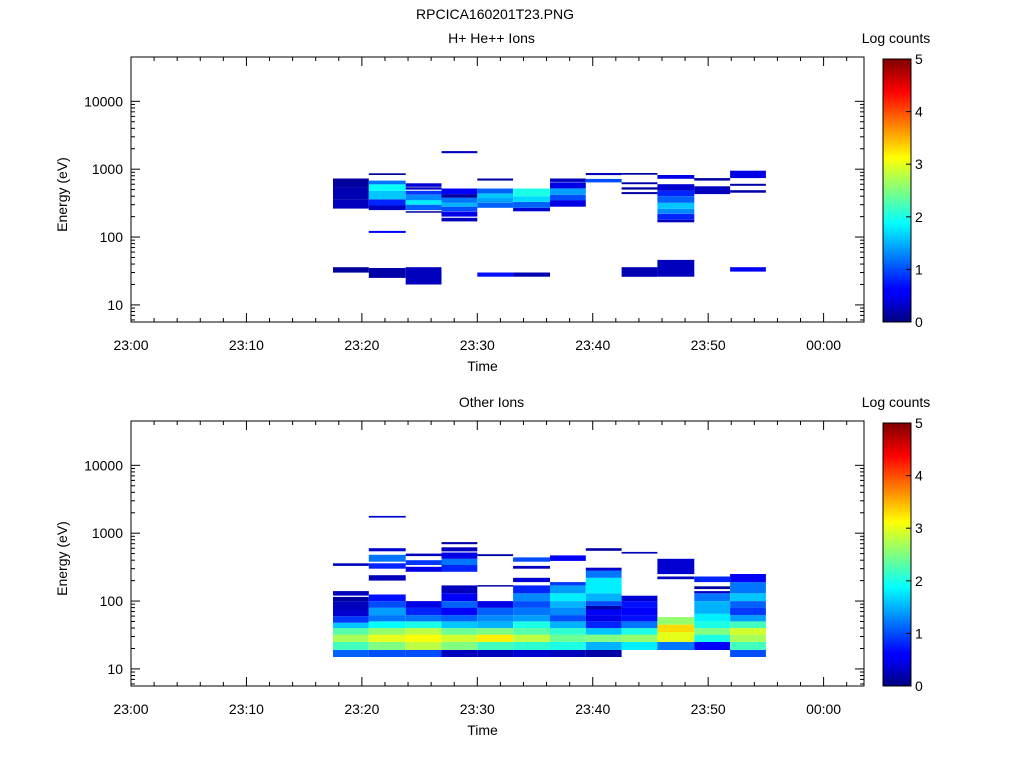 This screenshot has height=768, width=1024. What do you see at coordinates (107, 169) in the screenshot?
I see `y-tick-label: 1000` at bounding box center [107, 169].